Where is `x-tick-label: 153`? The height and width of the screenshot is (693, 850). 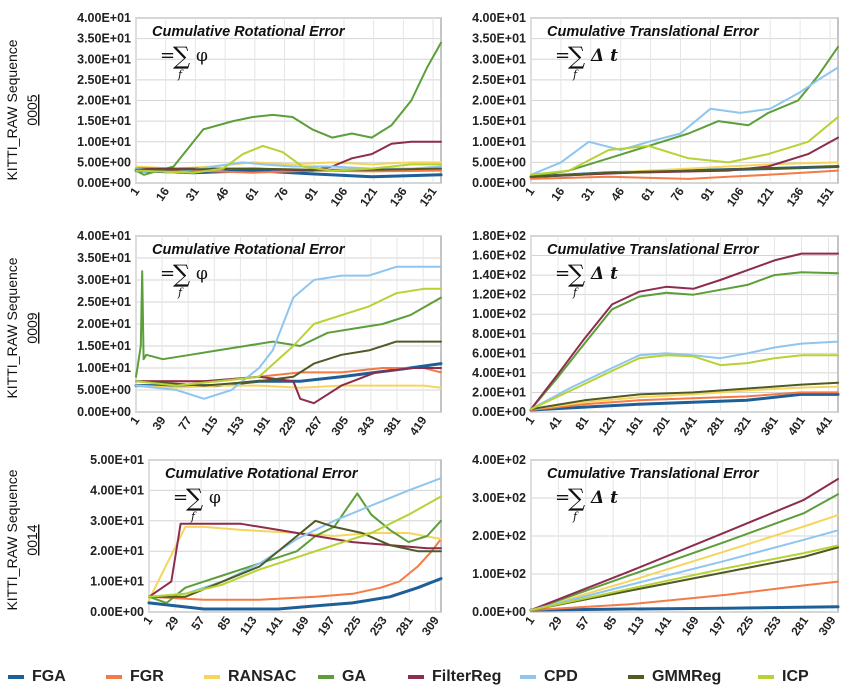
x-tick-label: 153 is located at coordinates (235, 425).